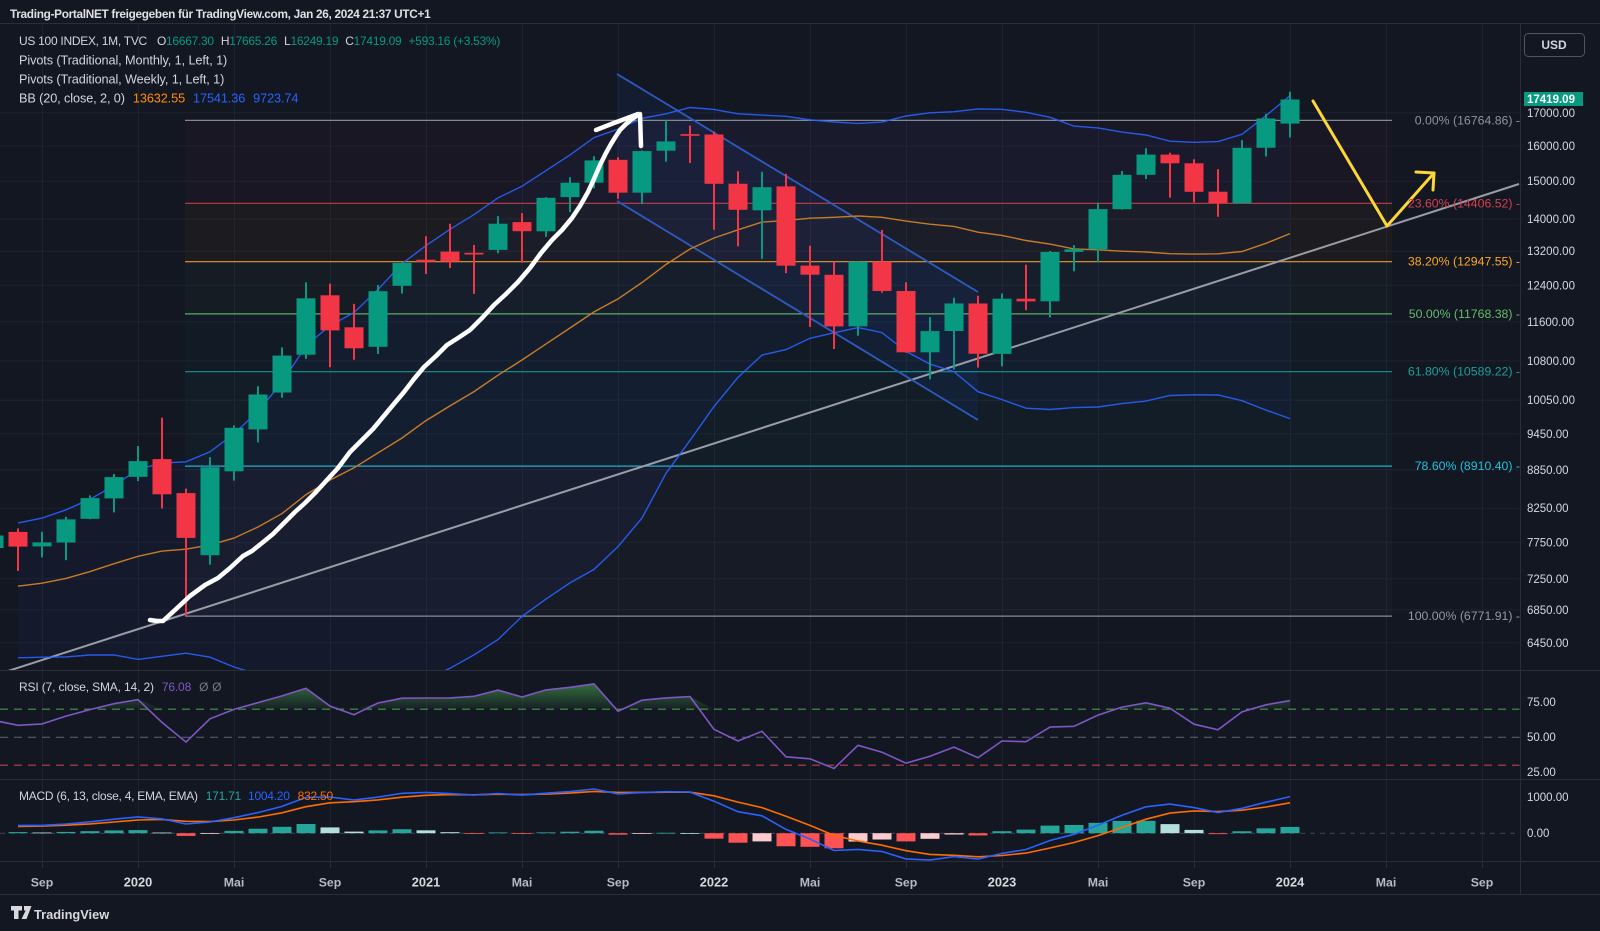 The width and height of the screenshot is (1600, 931). What do you see at coordinates (1548, 543) in the screenshot?
I see `svg-text: 7750.00` at bounding box center [1548, 543].